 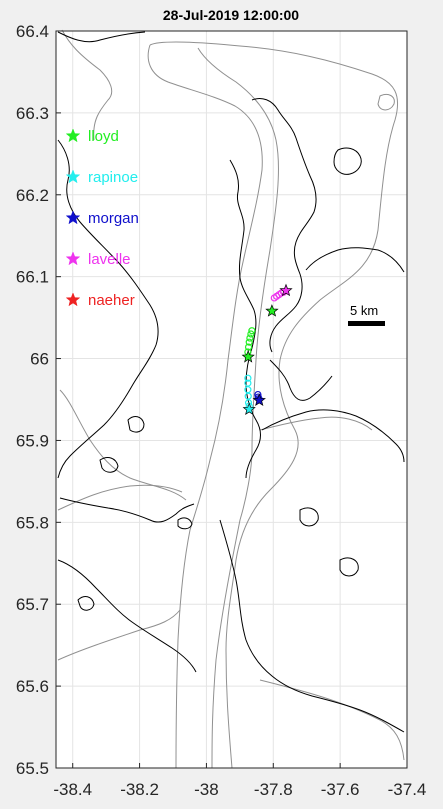 What do you see at coordinates (39, 359) in the screenshot?
I see `y-tick-label: 66` at bounding box center [39, 359].